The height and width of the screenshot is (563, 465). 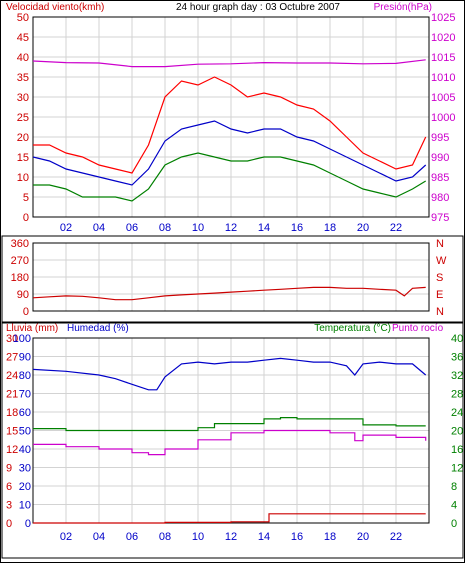 I want to click on wind-speed-axis-label: Velocidad viento(kmh), so click(x=55, y=7).